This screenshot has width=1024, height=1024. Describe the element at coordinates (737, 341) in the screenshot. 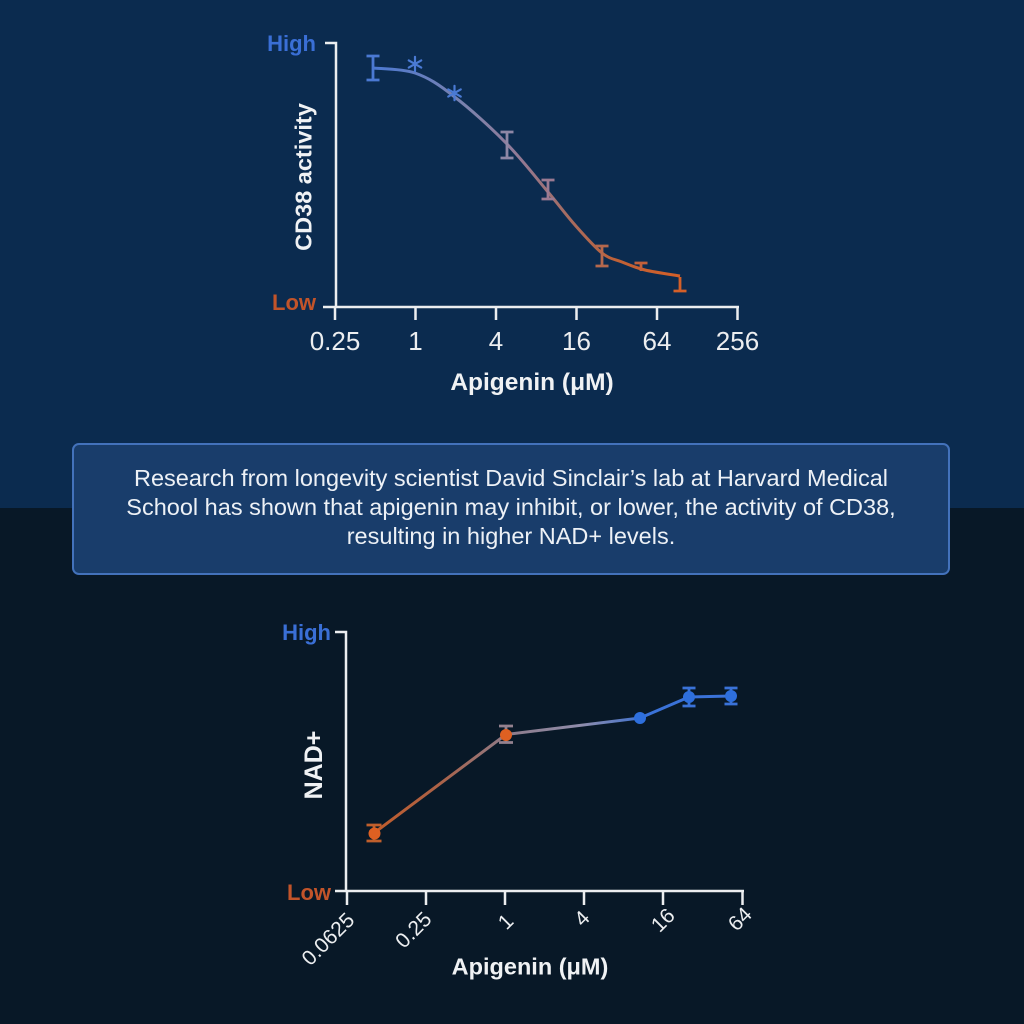

I see `svg-text: 256` at that location.